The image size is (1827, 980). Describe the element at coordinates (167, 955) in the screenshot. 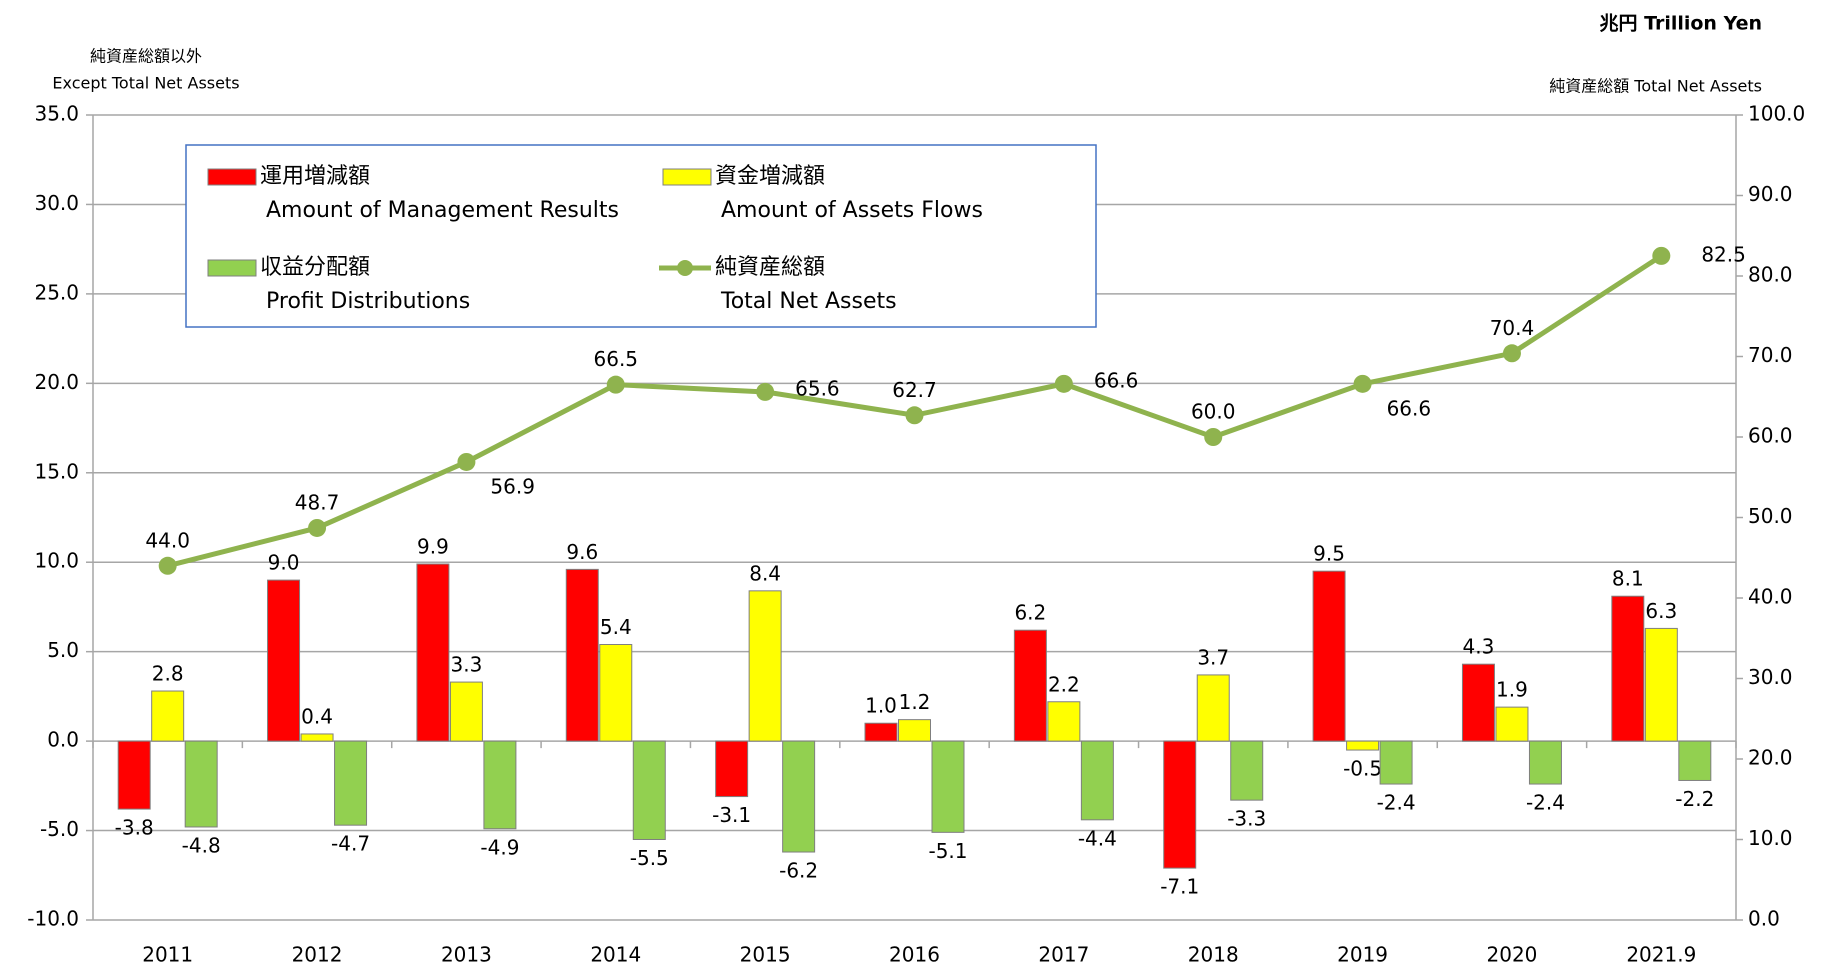

I see `x-tick-label: 2011` at that location.